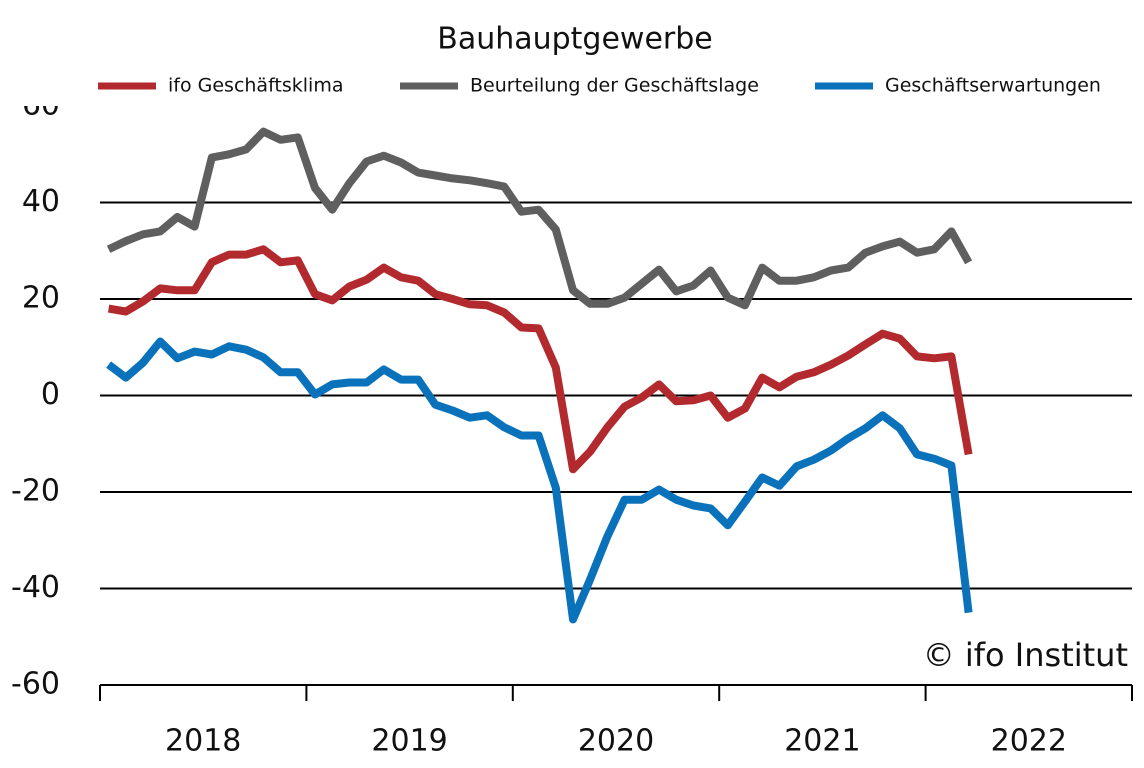 This screenshot has height=768, width=1144. What do you see at coordinates (35, 684) in the screenshot?
I see `y-tick-label: -60` at bounding box center [35, 684].